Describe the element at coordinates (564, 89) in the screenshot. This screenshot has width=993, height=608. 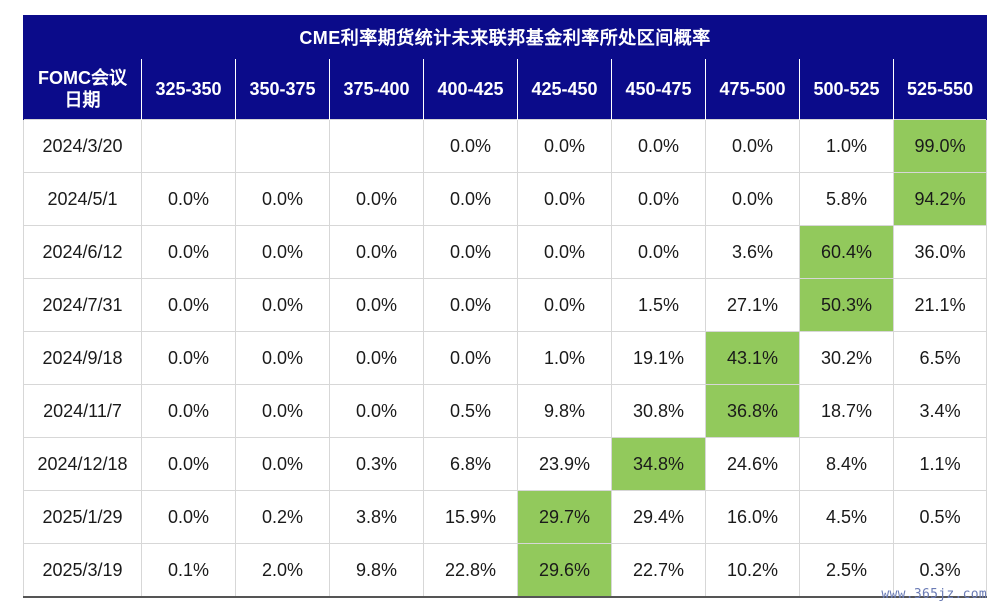
I see `range-column-header: 425-450` at that location.